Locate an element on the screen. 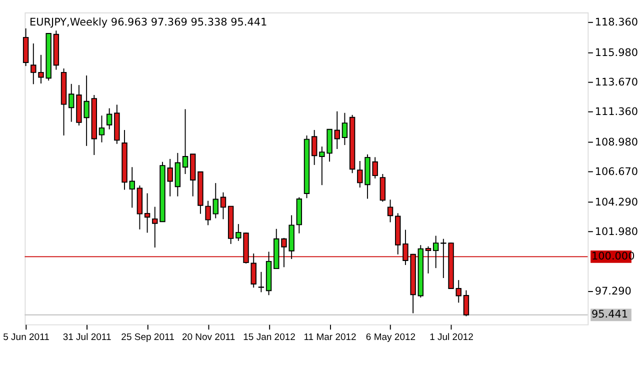 The height and width of the screenshot is (368, 640). x-tick-label: 5 Jun 2011 is located at coordinates (26, 338).